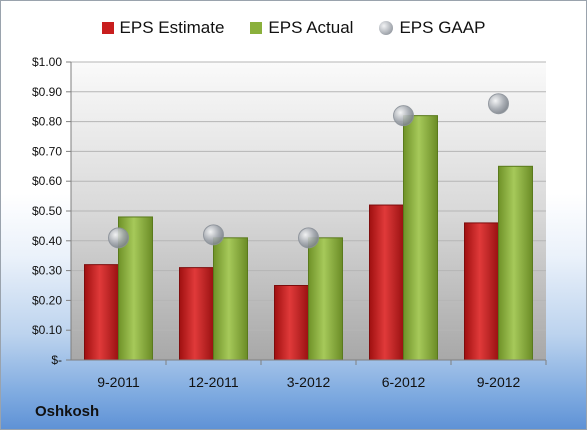 This screenshot has height=430, width=587. I want to click on y-tick-label: $0.50, so click(47, 211).